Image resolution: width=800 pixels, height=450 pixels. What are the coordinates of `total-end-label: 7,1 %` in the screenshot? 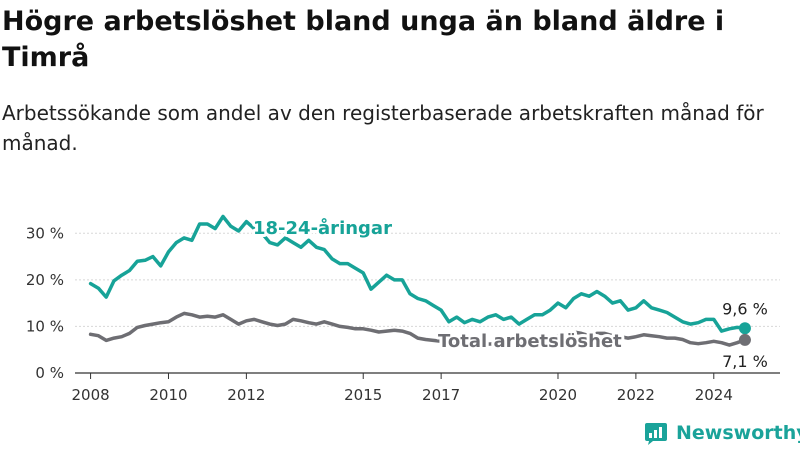 It's located at (745, 361).